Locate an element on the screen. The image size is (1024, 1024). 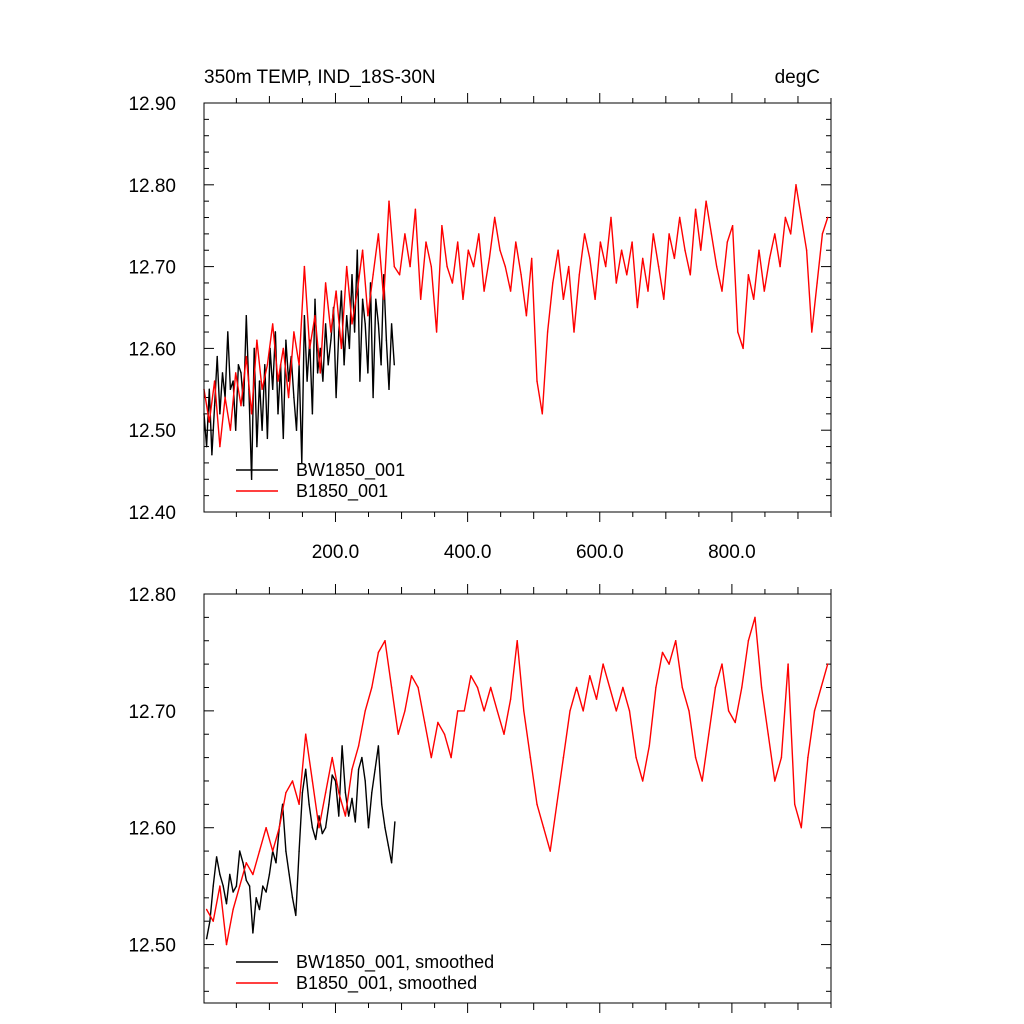
top-ytick-label: 12.40 is located at coordinates (152, 513).